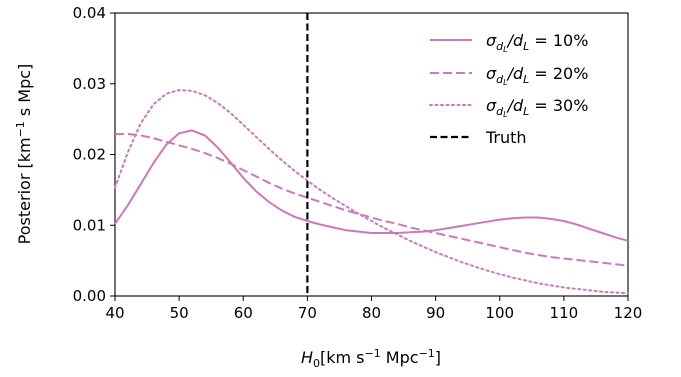 The height and width of the screenshot is (377, 681). I want to click on y-tick-label: 0.02, so click(89, 155).